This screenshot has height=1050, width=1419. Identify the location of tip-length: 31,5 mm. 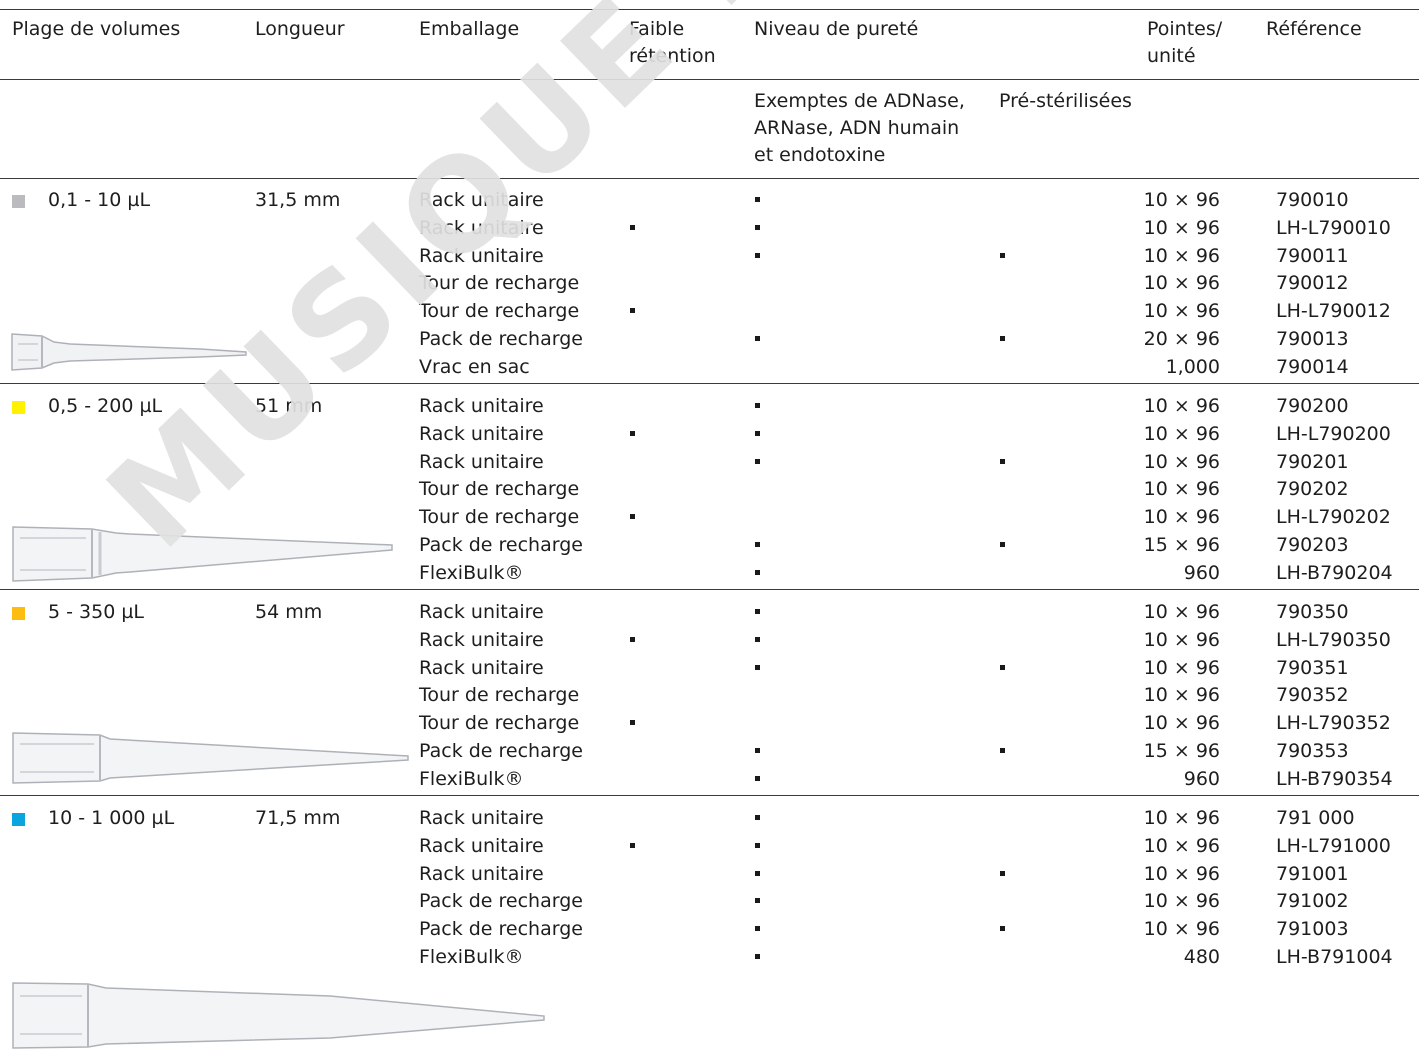
(298, 200).